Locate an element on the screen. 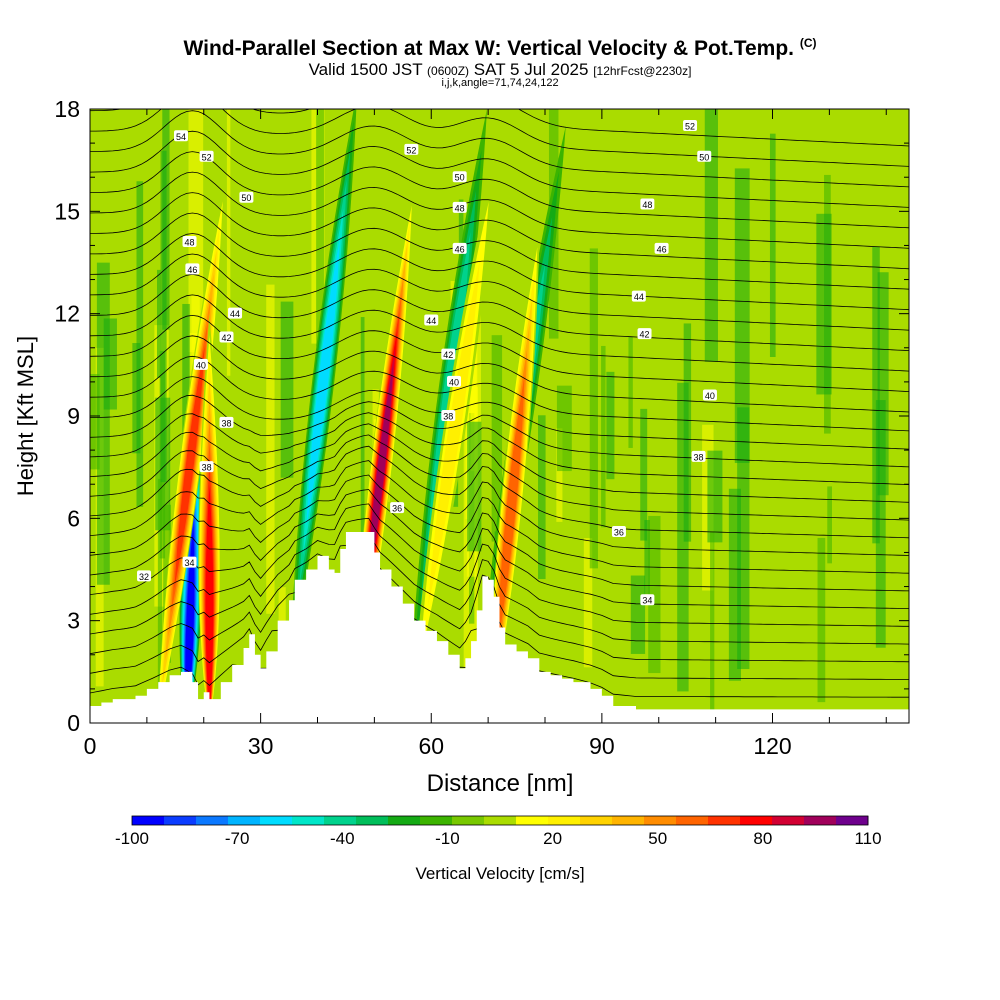 This screenshot has height=1000, width=1000. valid-time-date: SAT 5 Jul 2025 is located at coordinates (531, 69).